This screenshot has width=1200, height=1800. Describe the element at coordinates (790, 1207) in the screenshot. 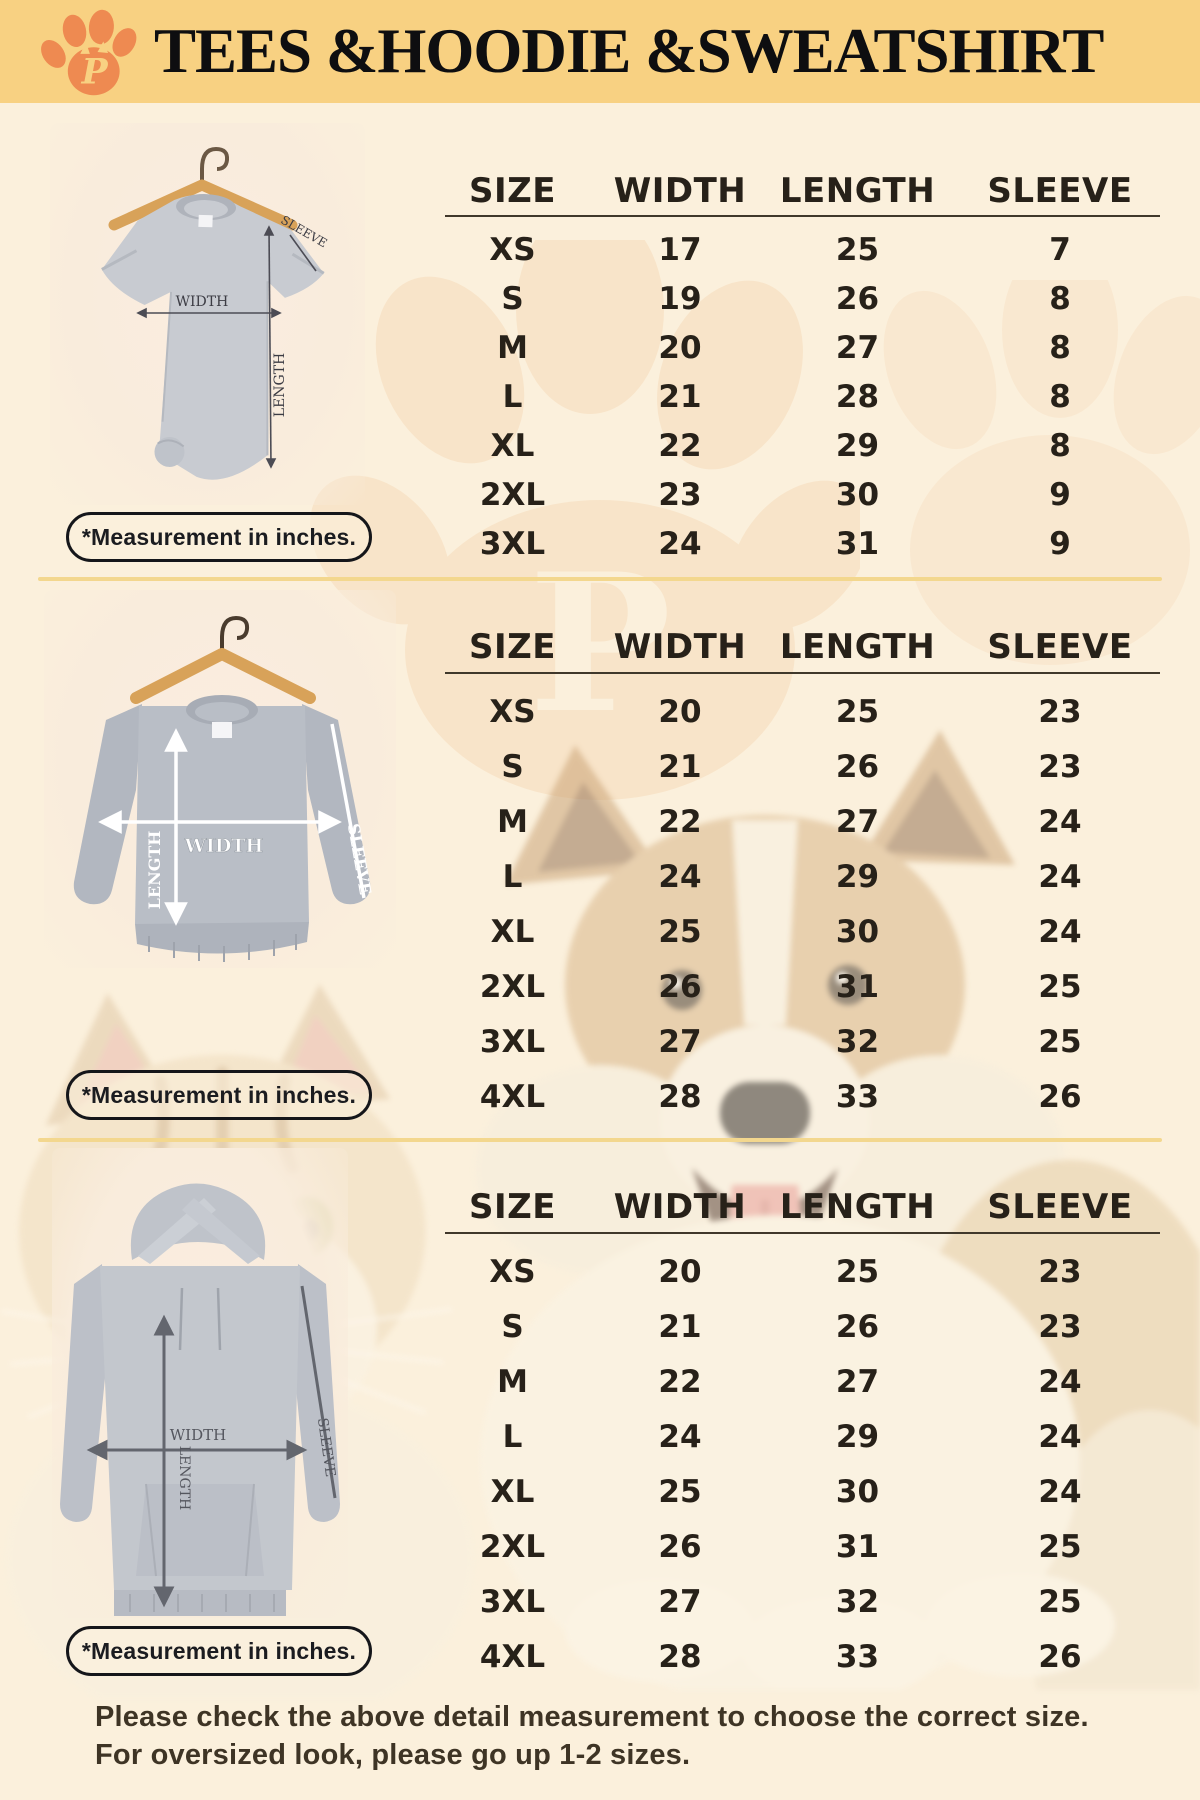

I see `table-header-row: SIZE WIDTH LENGTH SLEEVE` at that location.